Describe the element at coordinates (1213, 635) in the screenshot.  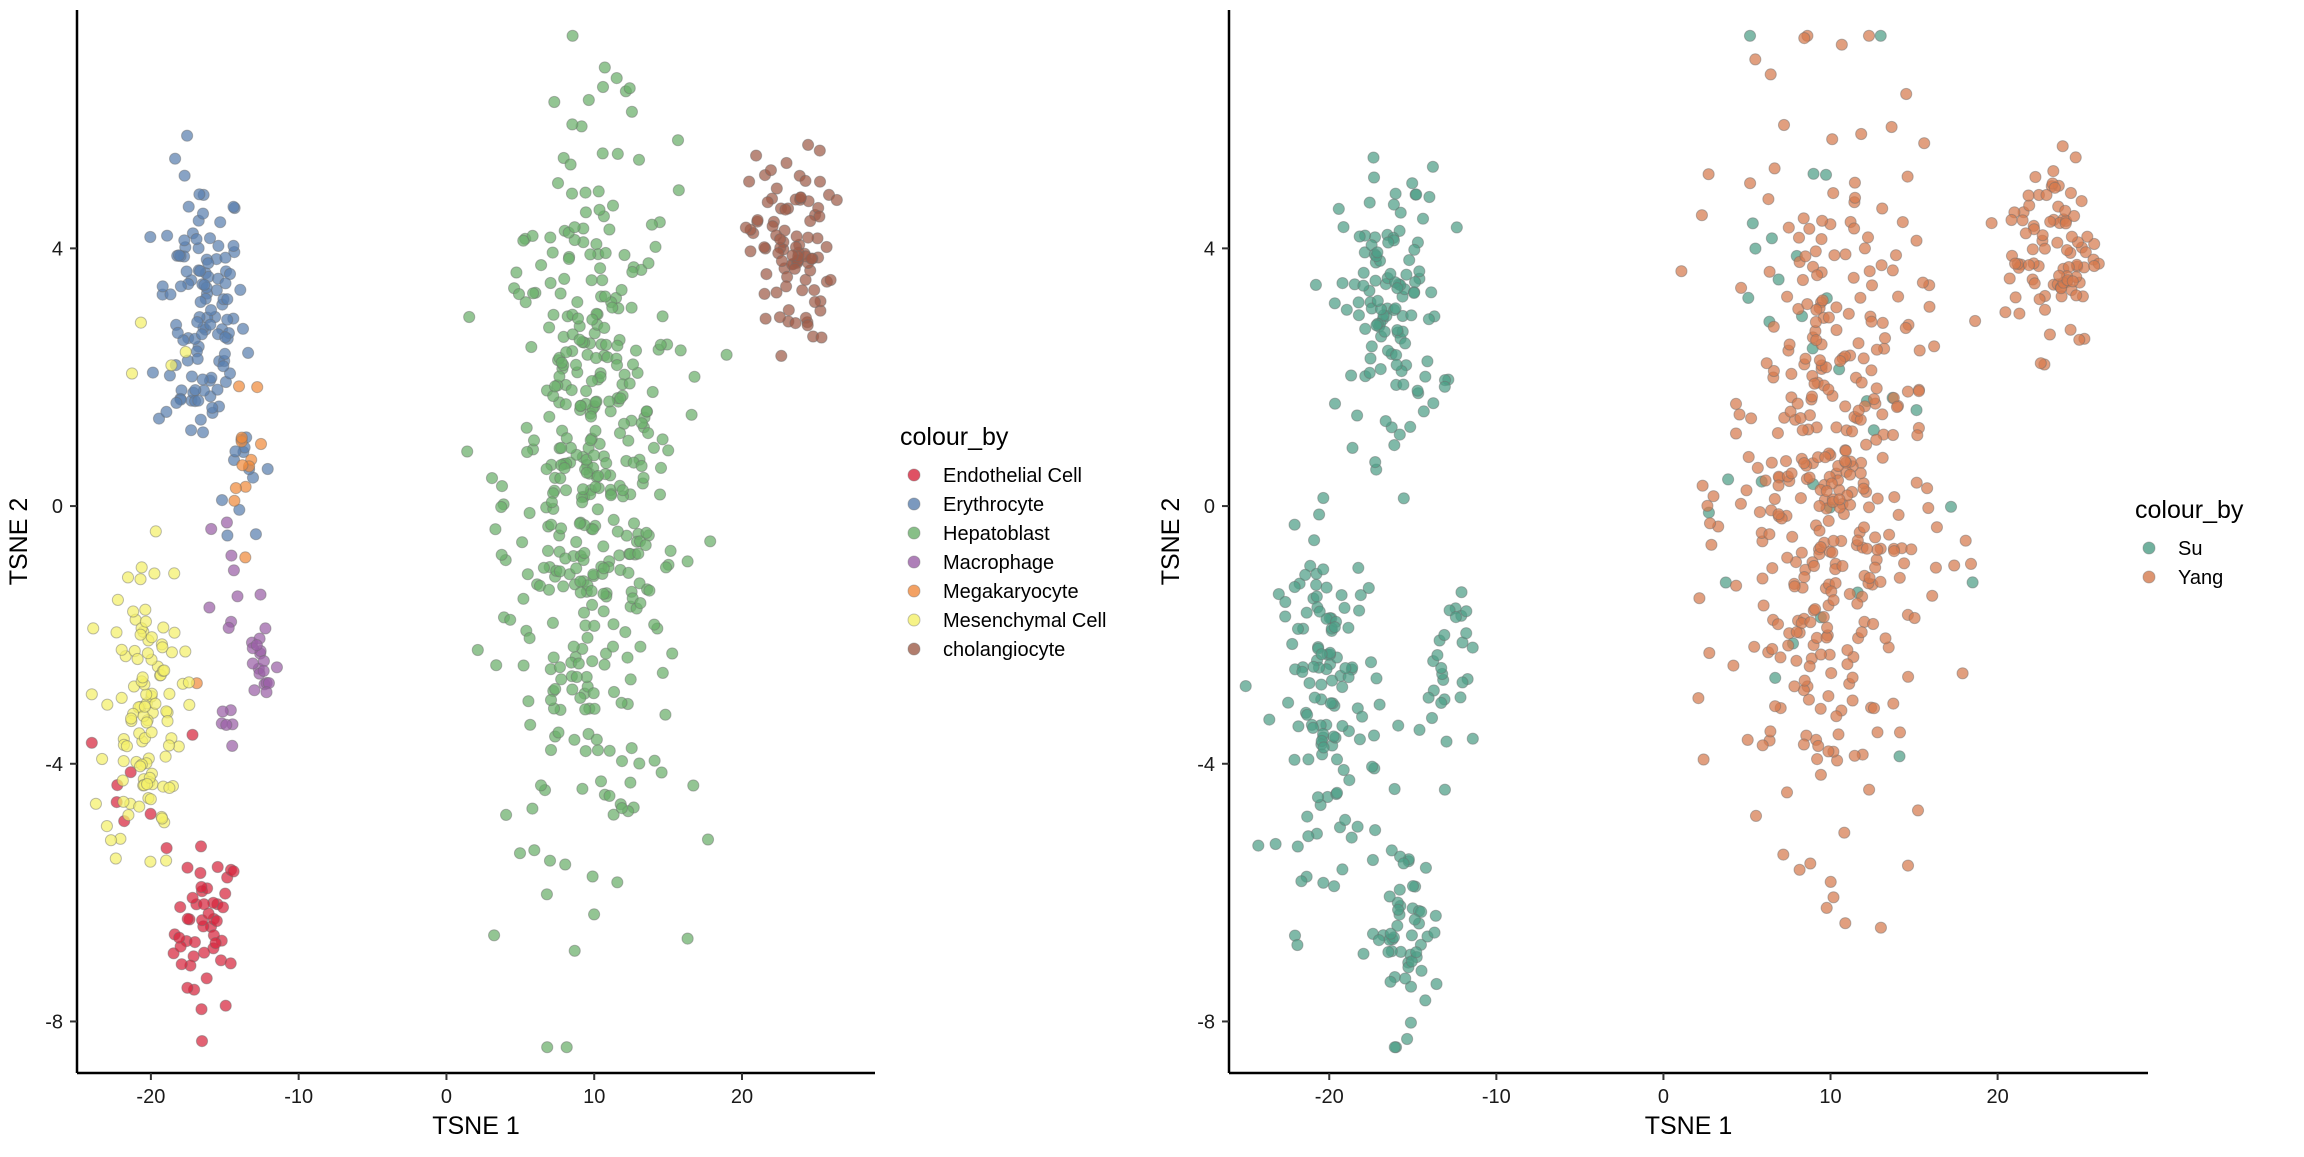
I see `y-axis-ticks: -8 -4 0 4` at that location.